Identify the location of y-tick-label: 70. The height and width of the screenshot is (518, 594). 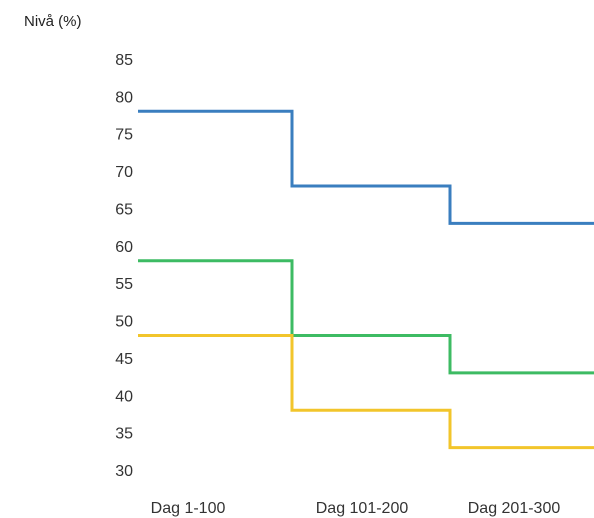
(124, 172).